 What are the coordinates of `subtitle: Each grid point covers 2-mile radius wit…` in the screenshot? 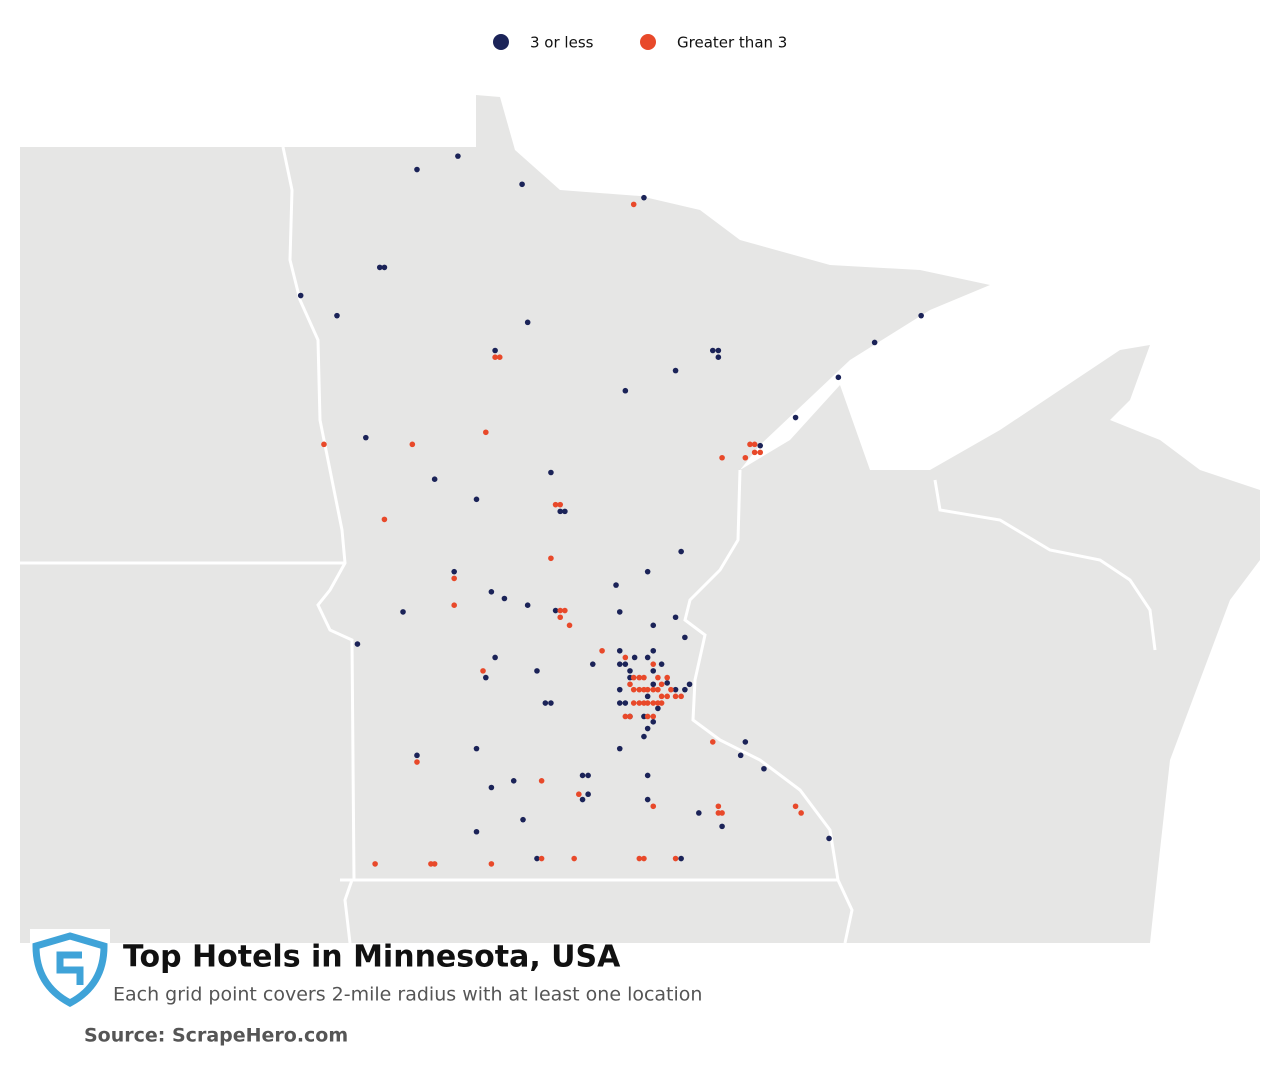 It's located at (407, 995).